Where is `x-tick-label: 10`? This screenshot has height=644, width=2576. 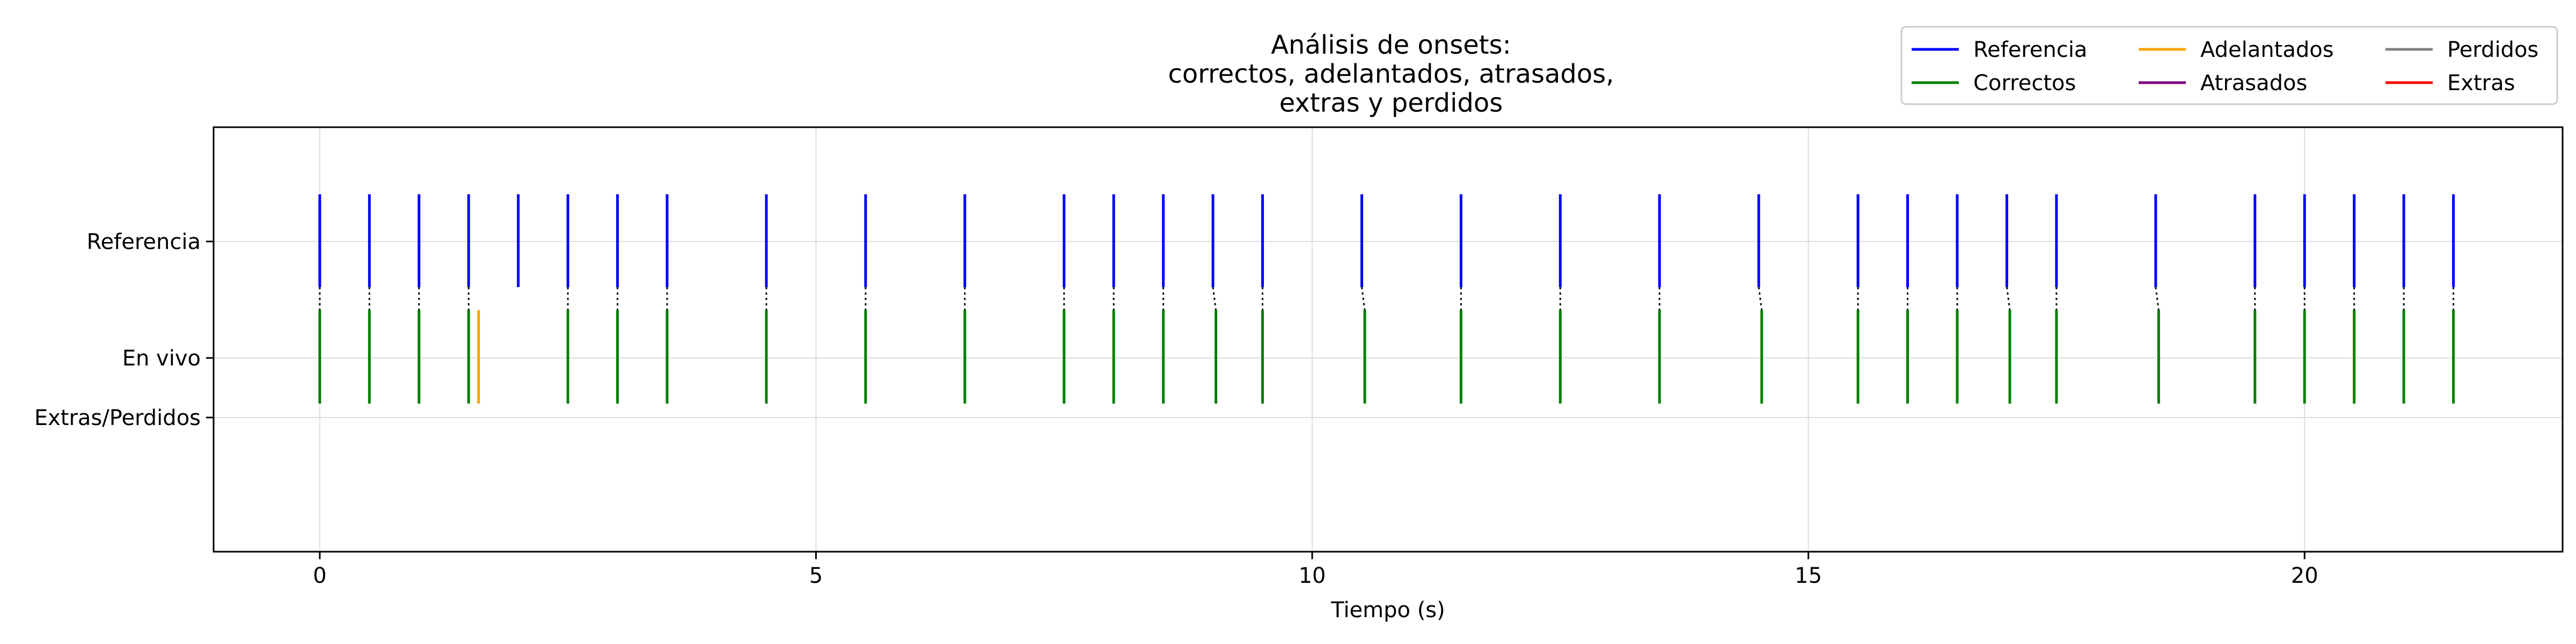 x-tick-label: 10 is located at coordinates (1312, 576).